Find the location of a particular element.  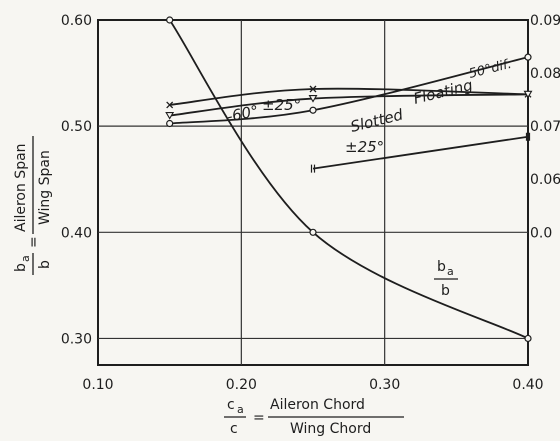

series-label-den: b is located at coordinates (445, 291).